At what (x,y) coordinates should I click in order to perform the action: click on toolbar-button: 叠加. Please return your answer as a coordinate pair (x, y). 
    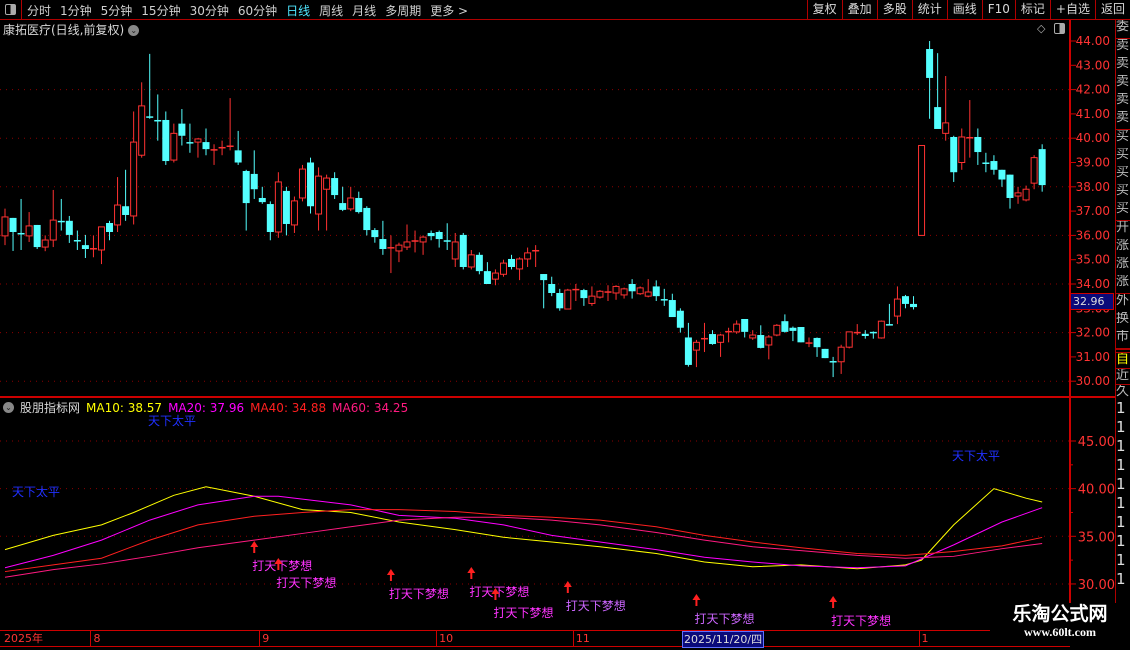
    Looking at the image, I should click on (859, 9).